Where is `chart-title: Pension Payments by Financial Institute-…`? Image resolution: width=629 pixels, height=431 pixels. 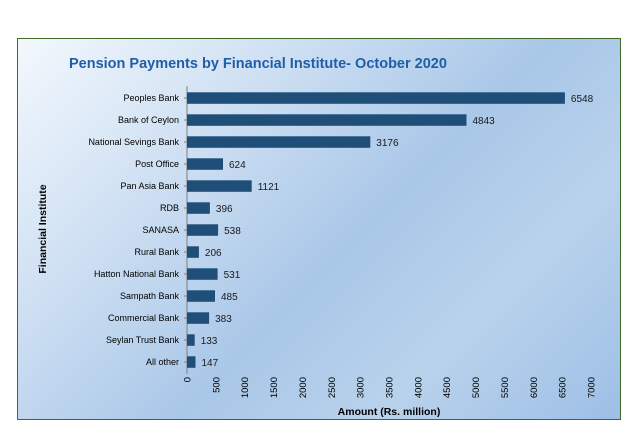
chart-title: Pension Payments by Financial Institute-… is located at coordinates (258, 64).